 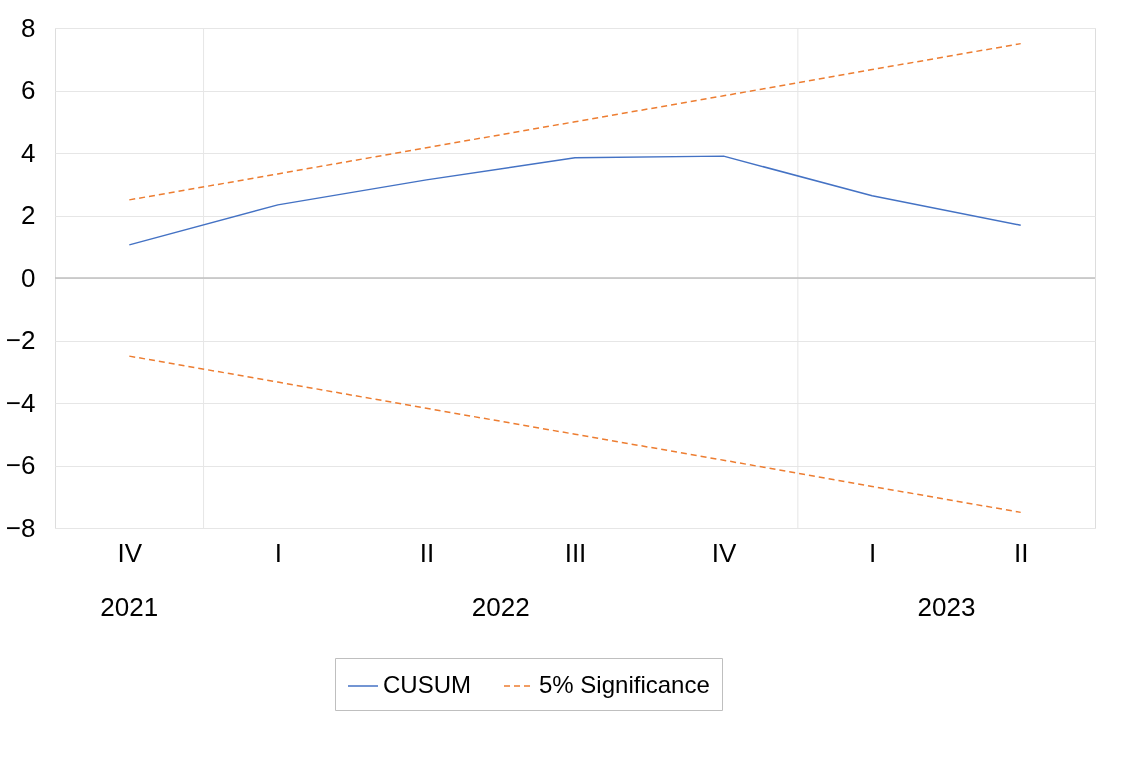 I want to click on x-tick-label: III, so click(x=575, y=552).